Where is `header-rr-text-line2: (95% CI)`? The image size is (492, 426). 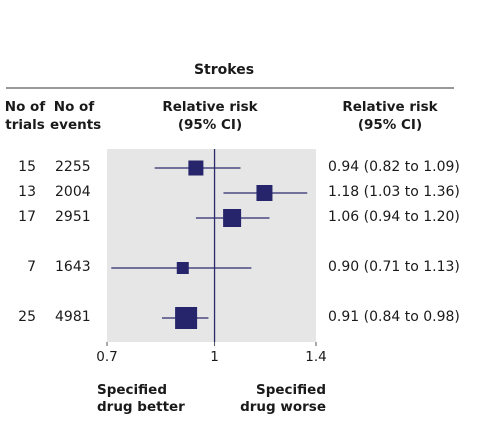
header-rr-text-line2: (95% CI) is located at coordinates (390, 125).